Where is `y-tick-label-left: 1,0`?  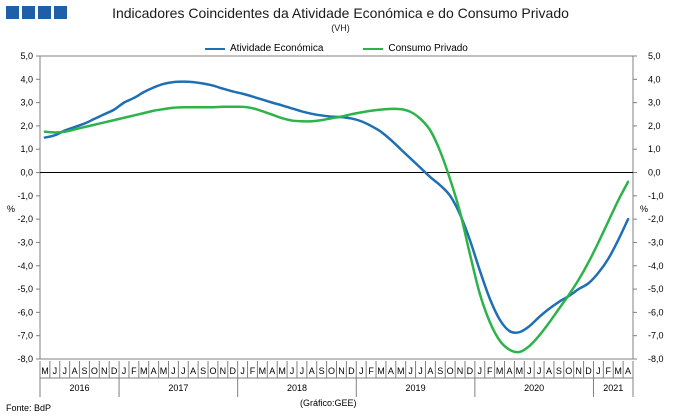
y-tick-label-left: 1,0 is located at coordinates (26, 149).